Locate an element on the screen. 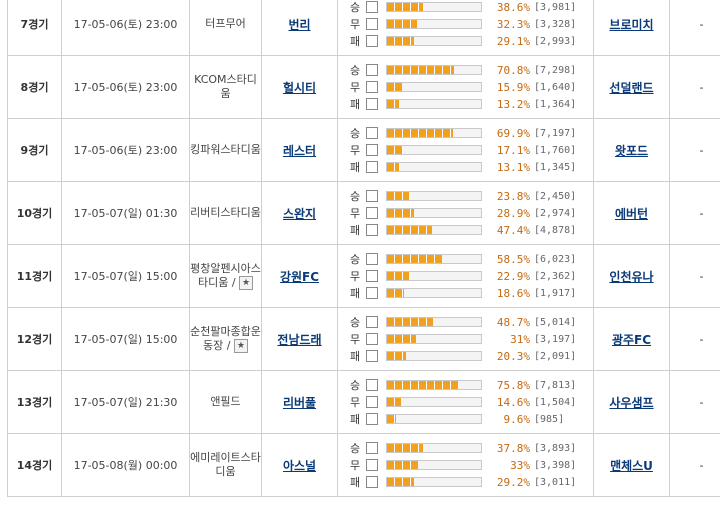 Image resolution: width=720 pixels, height=519 pixels. away-team-link: 왓포드 is located at coordinates (631, 150).